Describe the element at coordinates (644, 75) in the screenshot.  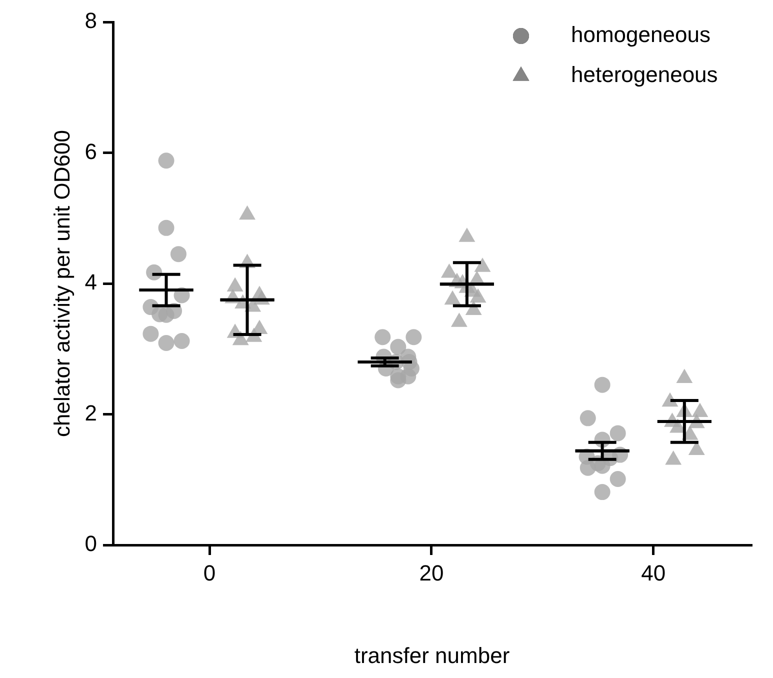
I see `legend-label: heterogeneous` at that location.